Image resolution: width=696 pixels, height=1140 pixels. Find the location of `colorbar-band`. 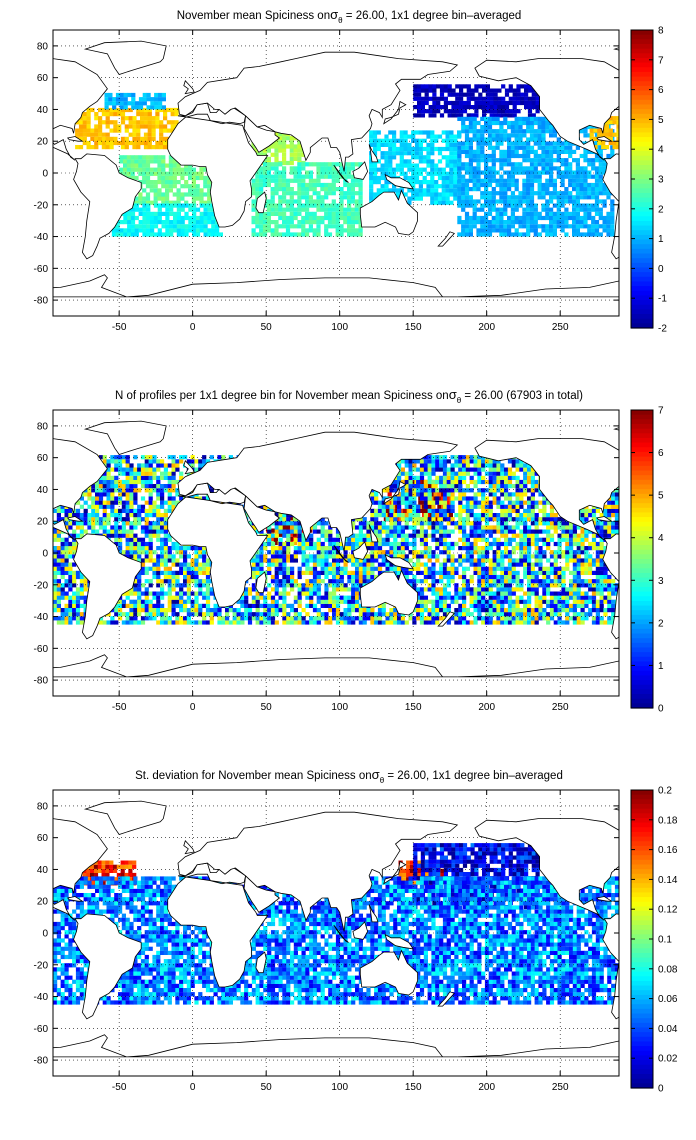

colorbar-band is located at coordinates (642, 135).